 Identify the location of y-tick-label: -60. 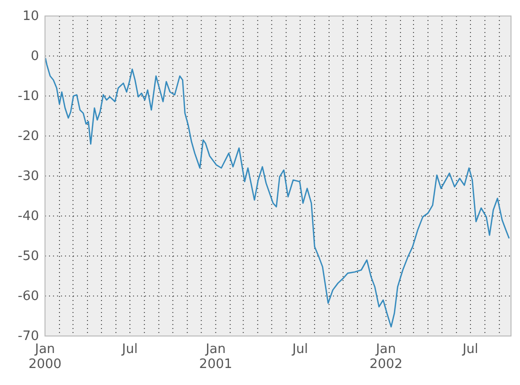
(28, 296).